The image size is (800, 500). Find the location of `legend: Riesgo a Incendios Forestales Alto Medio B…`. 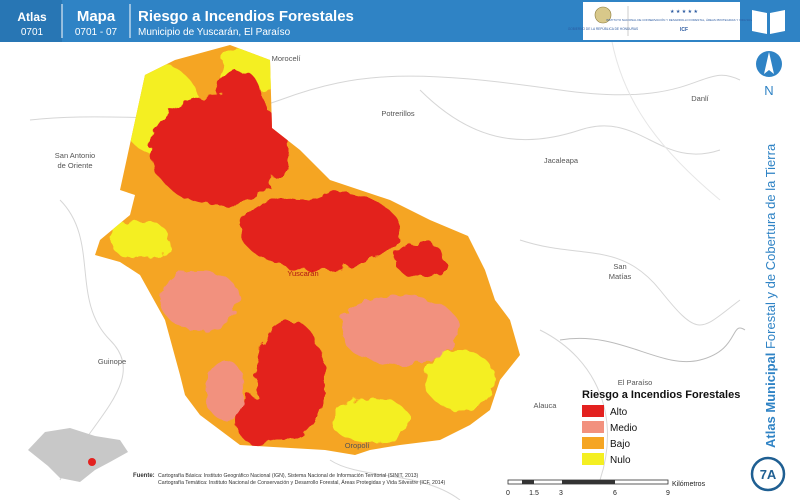

legend: Riesgo a Incendios Forestales Alto Medio B… is located at coordinates (661, 427).